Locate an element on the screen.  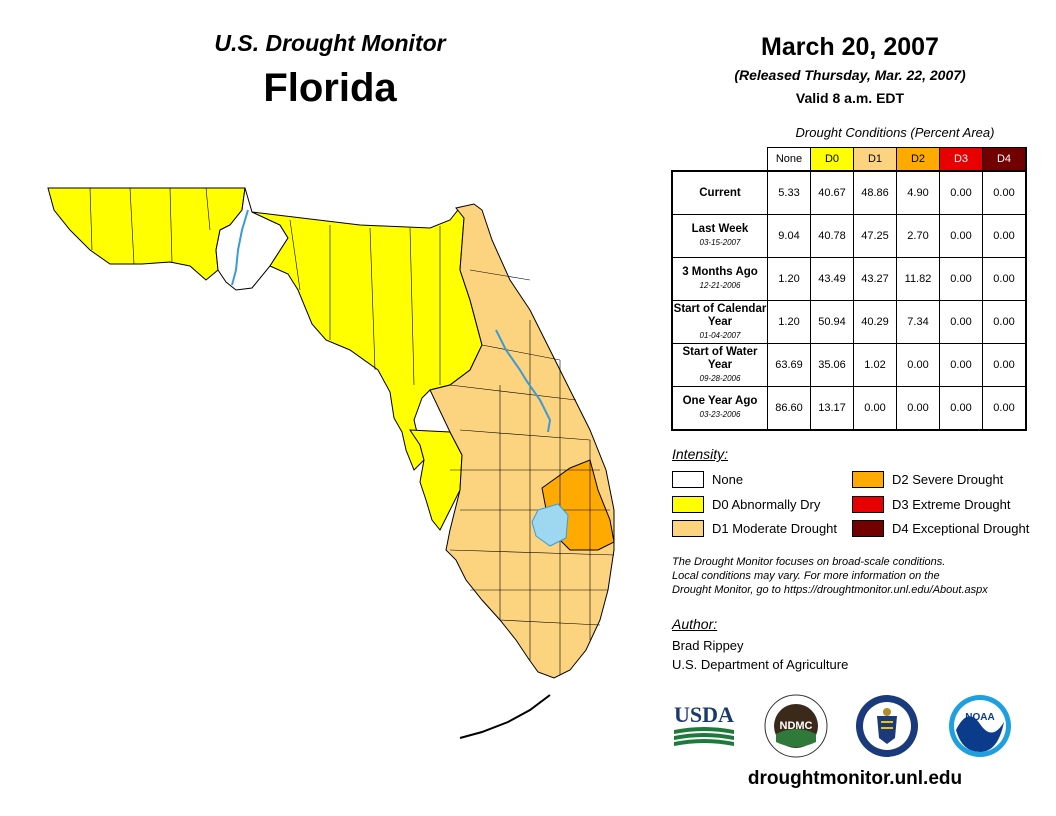
legend-item-d3: D3 Extreme Drought is located at coordinates (931, 504).